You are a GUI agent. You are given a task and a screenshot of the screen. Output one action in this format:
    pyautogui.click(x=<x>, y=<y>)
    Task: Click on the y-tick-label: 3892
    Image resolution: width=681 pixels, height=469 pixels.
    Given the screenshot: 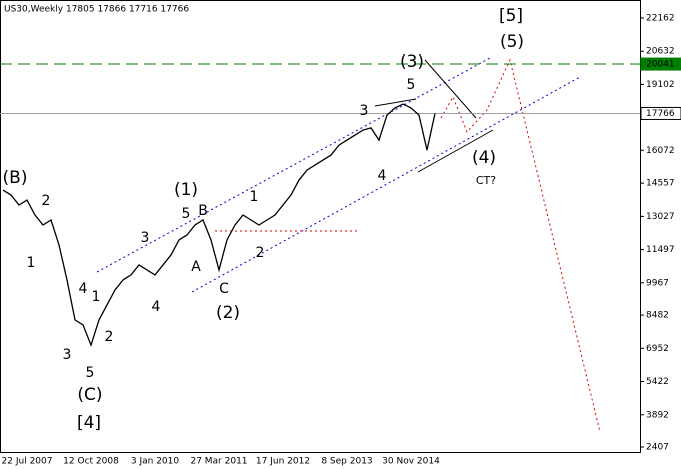 What is the action you would take?
    pyautogui.click(x=657, y=415)
    